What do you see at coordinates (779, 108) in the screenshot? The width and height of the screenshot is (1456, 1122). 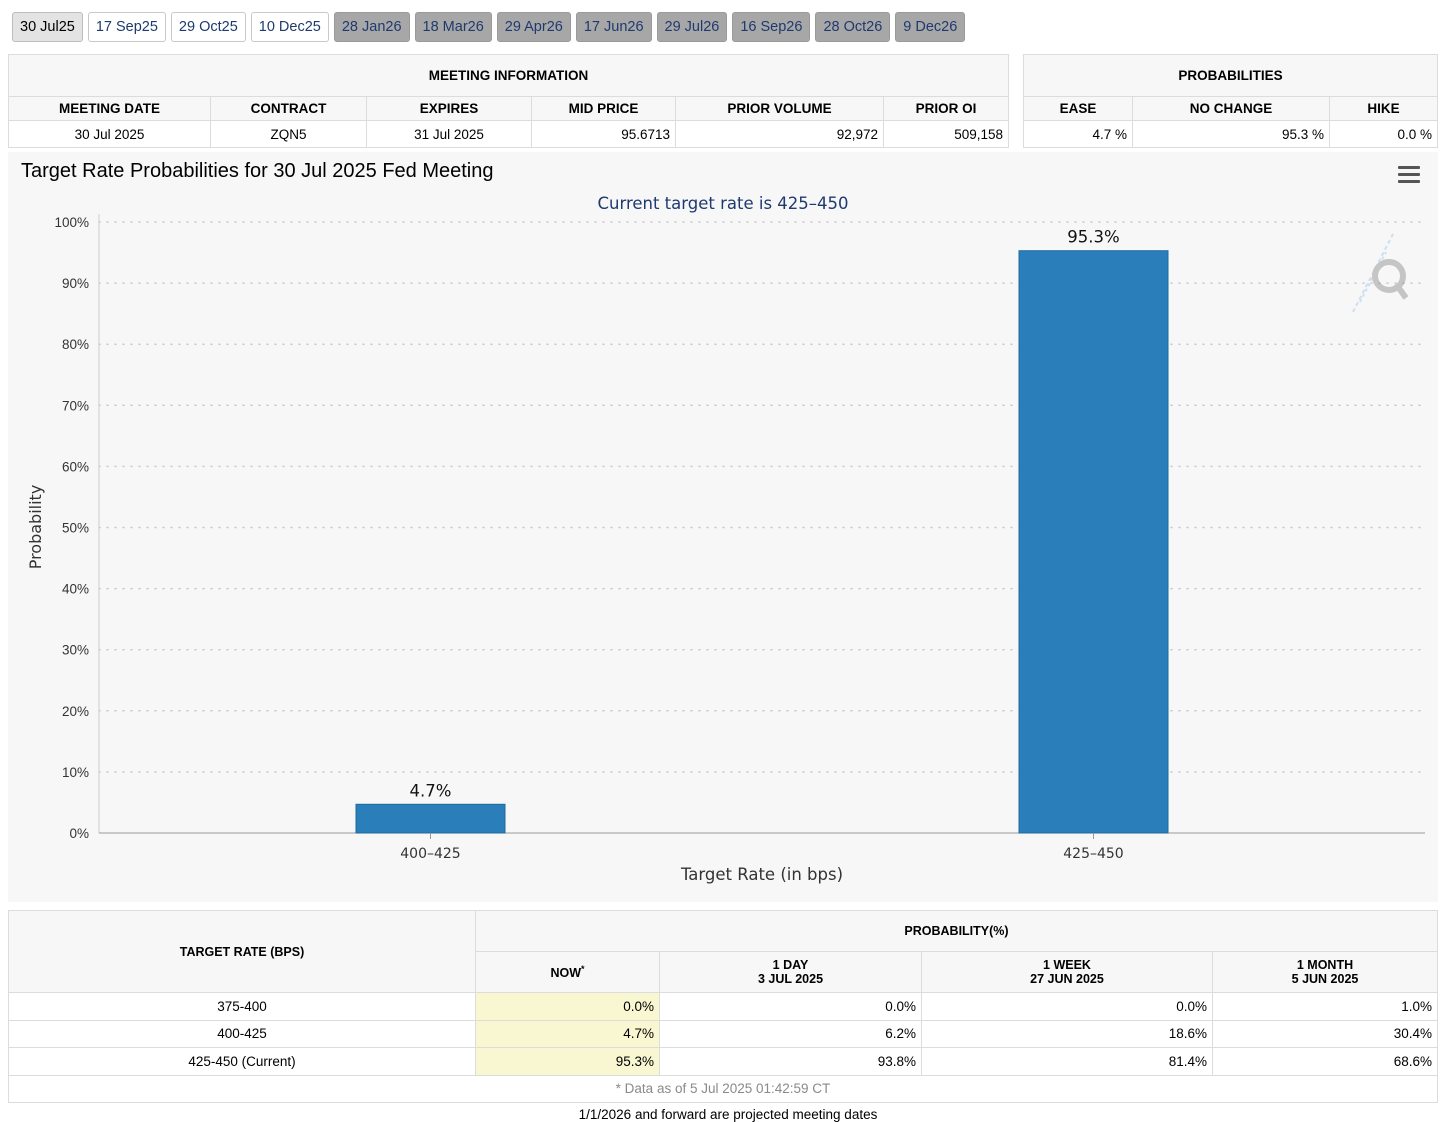 I see `header-prior-volume: PRIOR VOLUME` at bounding box center [779, 108].